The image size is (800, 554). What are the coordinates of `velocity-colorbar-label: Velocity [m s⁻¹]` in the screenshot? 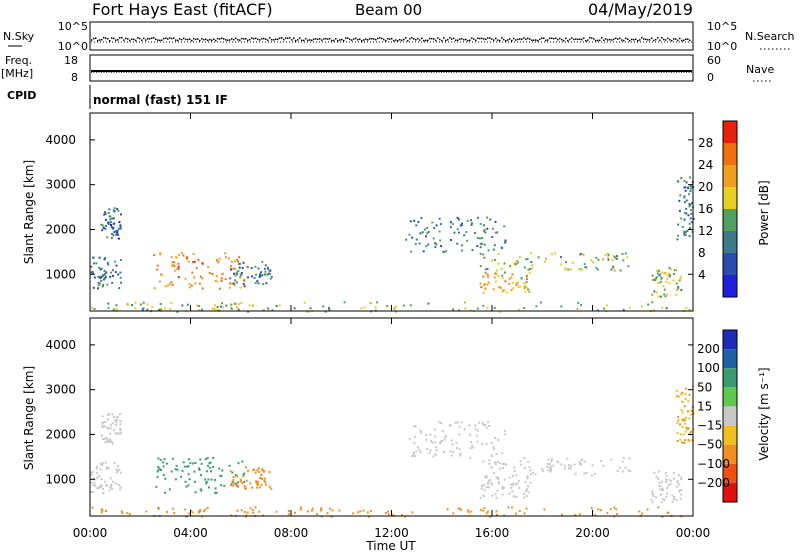 It's located at (764, 413).